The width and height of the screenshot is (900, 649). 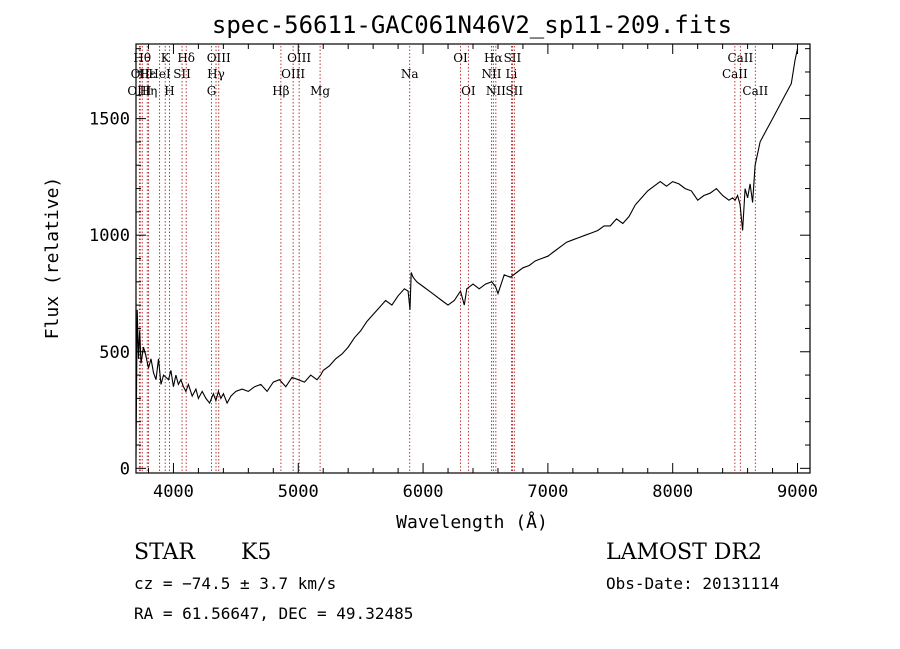 I want to click on x-tick-label: 7000, so click(x=547, y=492).